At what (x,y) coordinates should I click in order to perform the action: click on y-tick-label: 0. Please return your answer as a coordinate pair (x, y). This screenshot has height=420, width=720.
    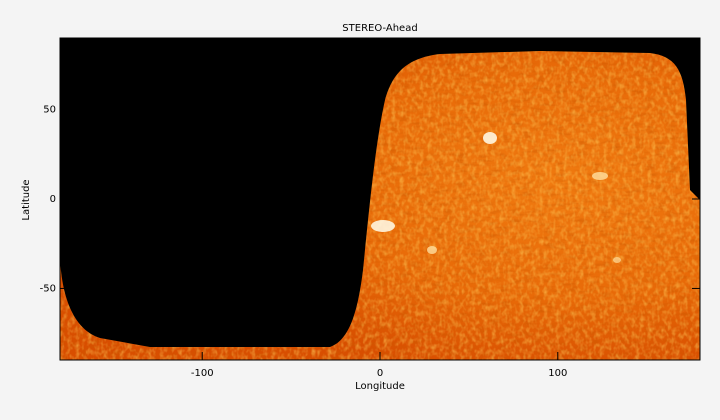
    Looking at the image, I should click on (53, 199).